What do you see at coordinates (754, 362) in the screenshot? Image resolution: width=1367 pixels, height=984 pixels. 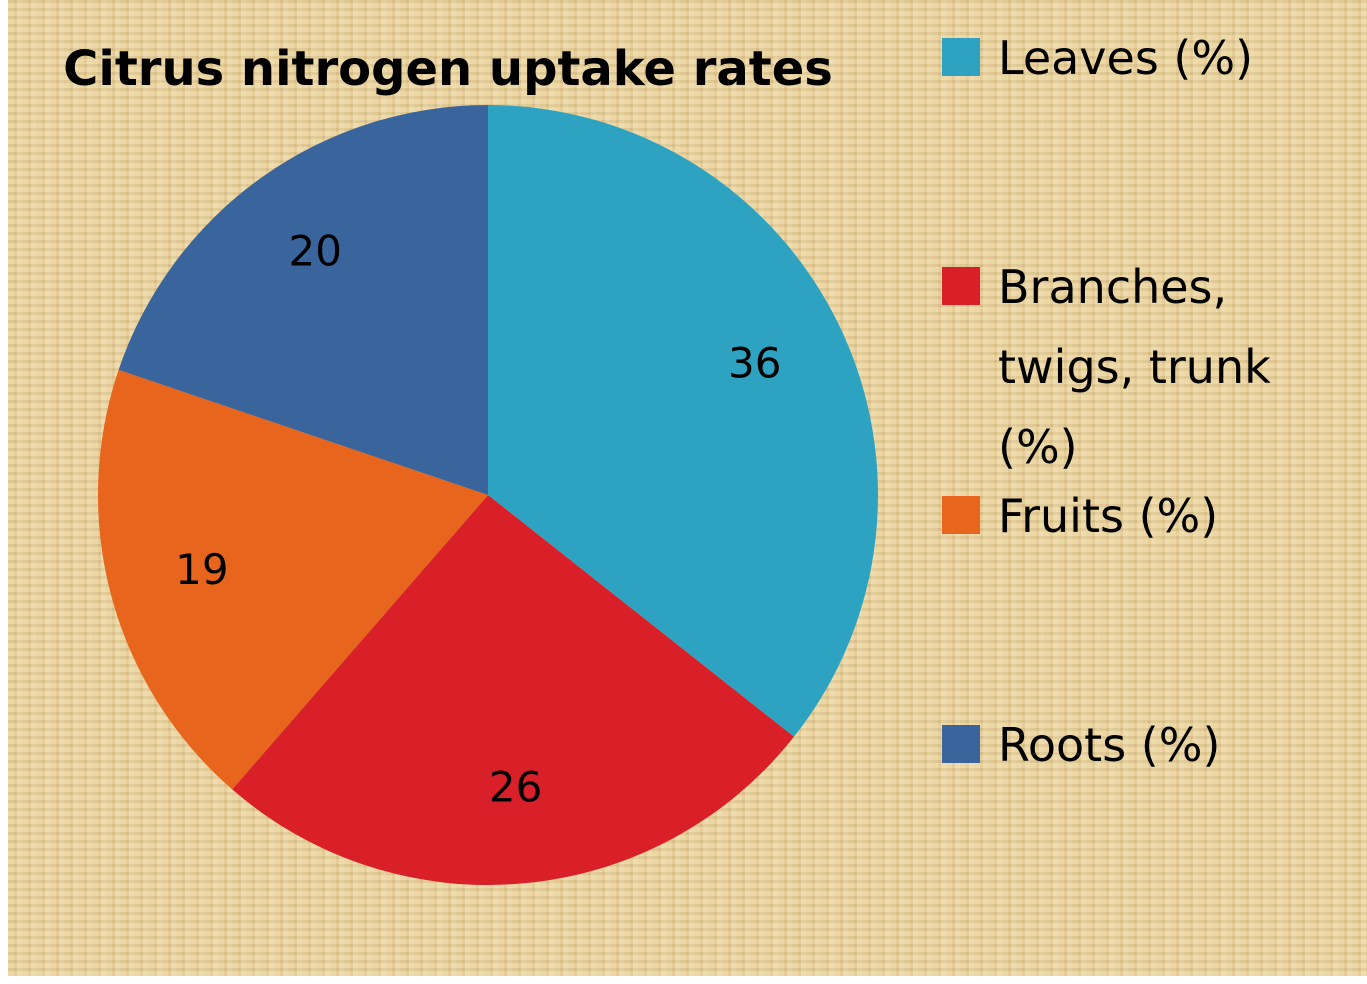 I see `data-label: 36` at bounding box center [754, 362].